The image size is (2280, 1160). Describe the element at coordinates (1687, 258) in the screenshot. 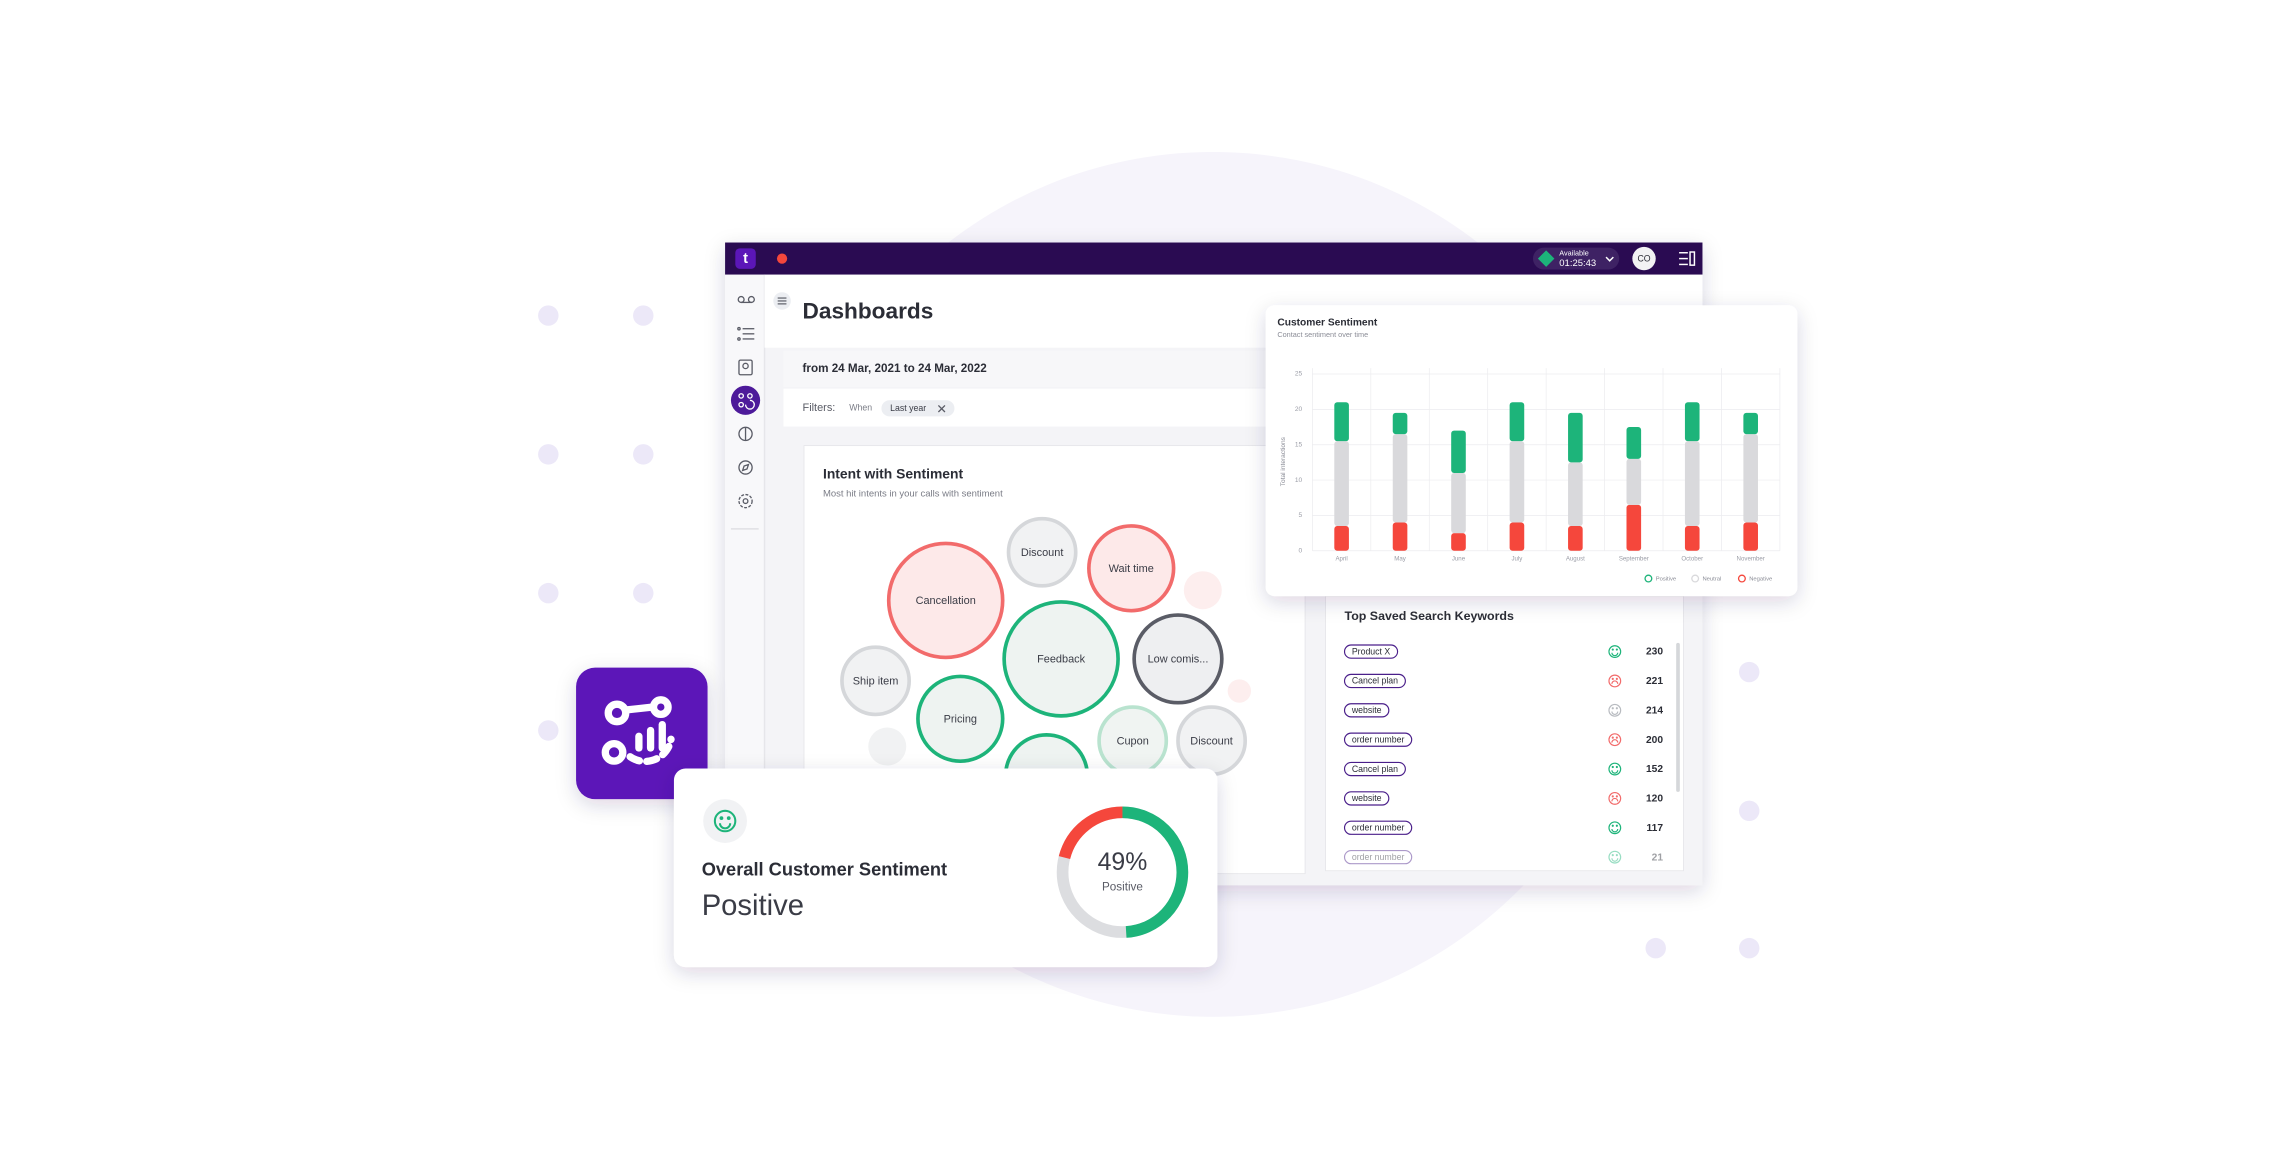

I see `panel-toggle` at that location.